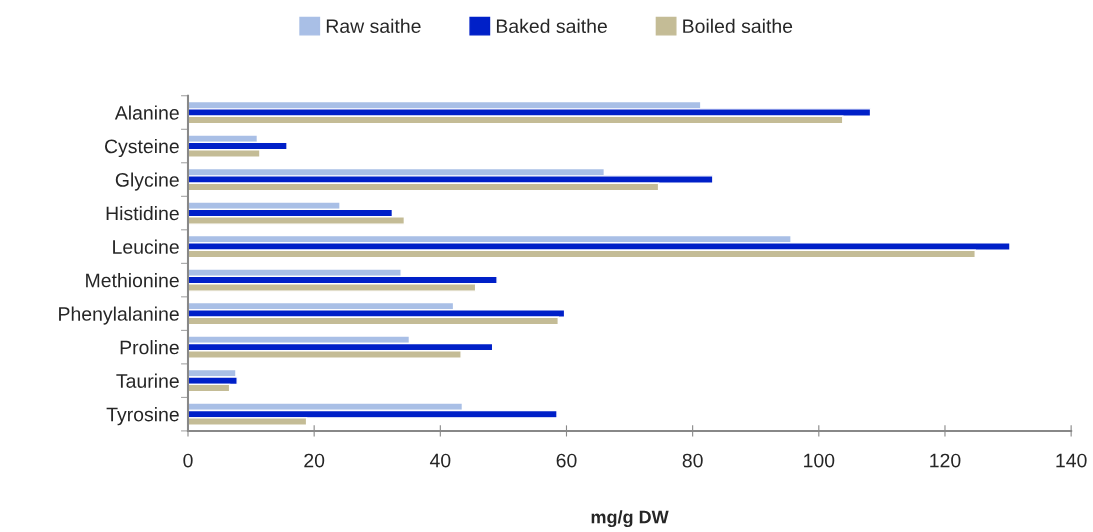  Describe the element at coordinates (314, 460) in the screenshot. I see `x-tick-label: 20` at that location.